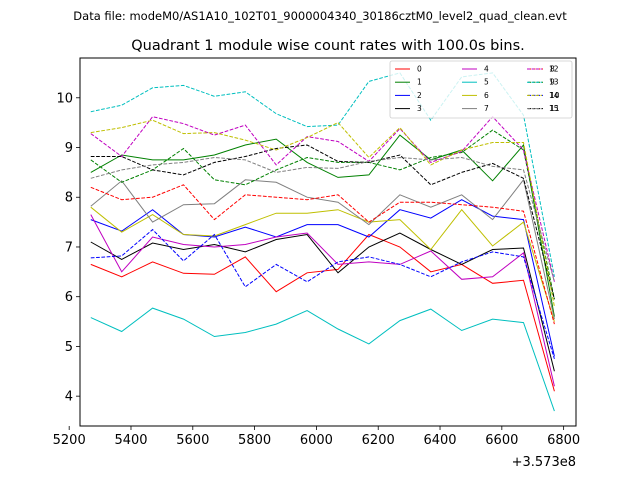 This screenshot has width=640, height=480. I want to click on y-tick-label: 6, so click(69, 297).